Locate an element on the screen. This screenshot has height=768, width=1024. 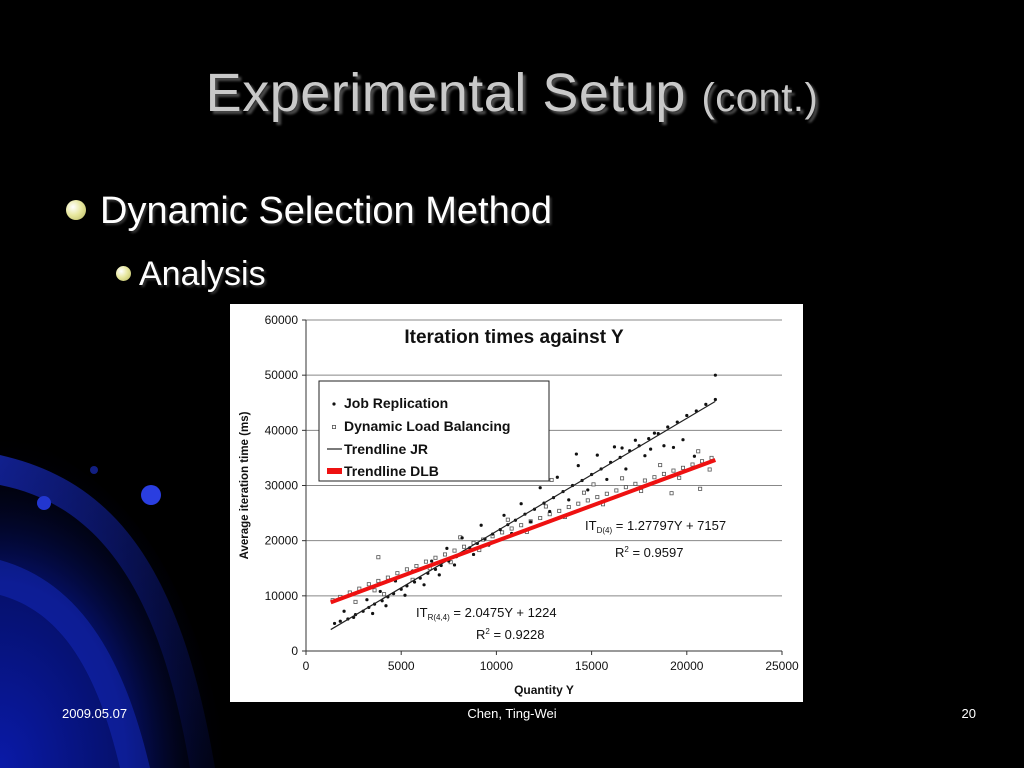
regression-annotation: ITD(4) = 1.27797Y + 7157 is located at coordinates (655, 526).